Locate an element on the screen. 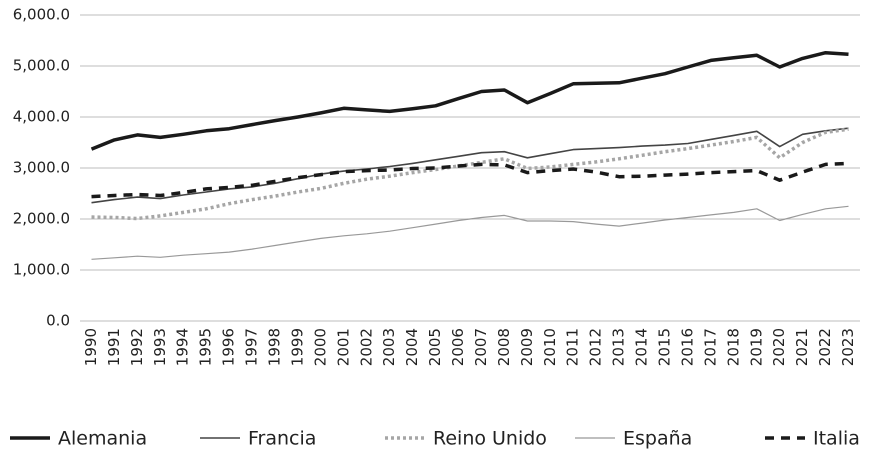 The image size is (871, 453). x-tick-label: 2005 is located at coordinates (435, 347).